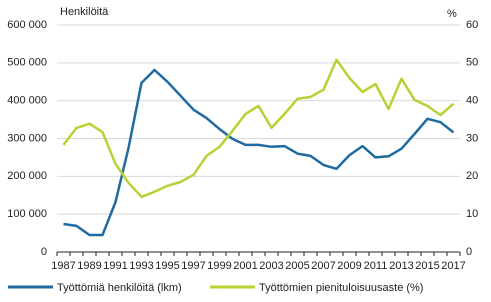 The height and width of the screenshot is (302, 491). I want to click on y2-tick-label: 60, so click(472, 25).